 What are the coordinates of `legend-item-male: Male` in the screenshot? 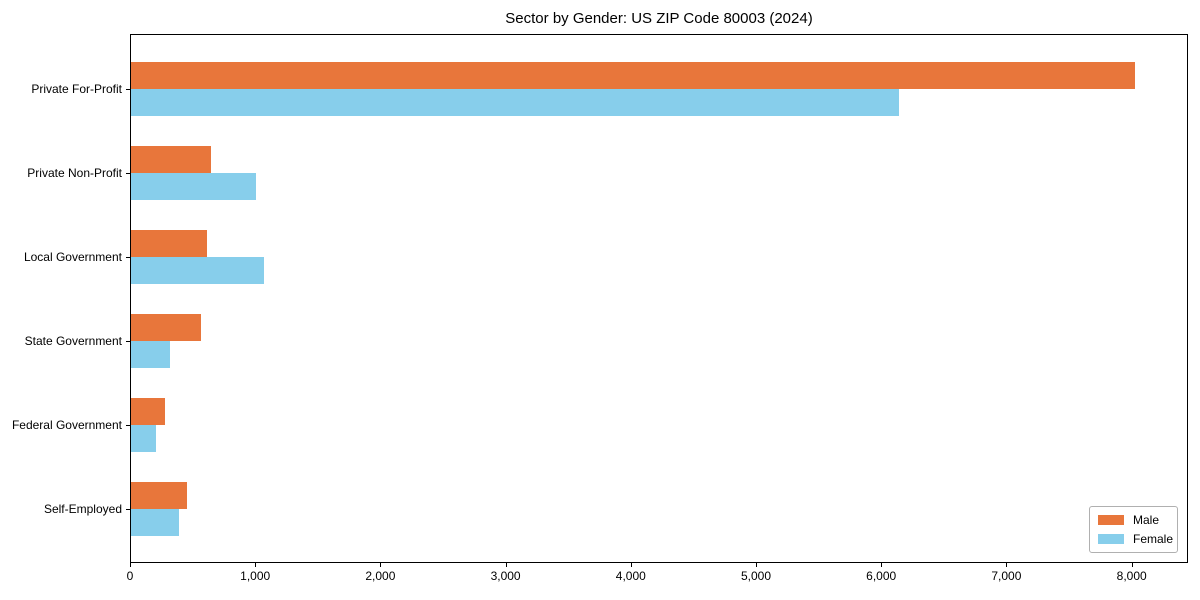 It's located at (1133, 520).